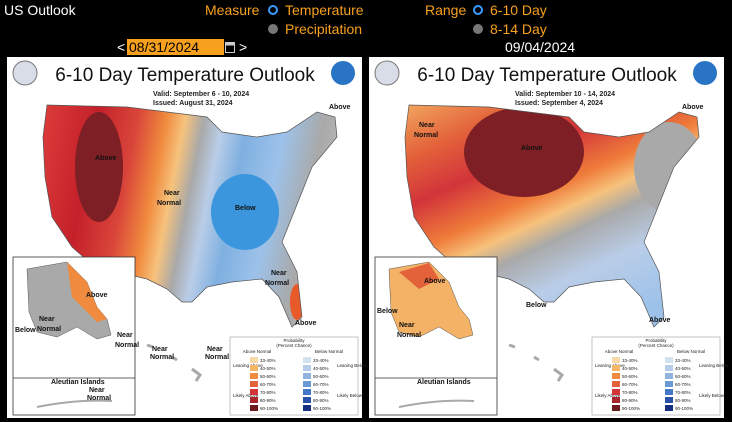  What do you see at coordinates (436, 403) in the screenshot?
I see `aleutians` at bounding box center [436, 403].